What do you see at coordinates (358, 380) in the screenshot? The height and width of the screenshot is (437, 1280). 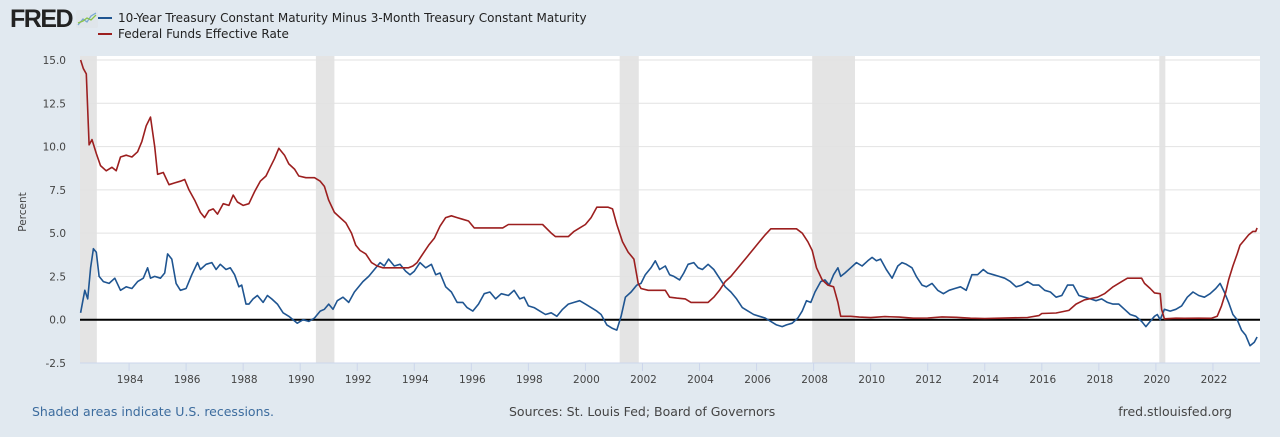 I see `x-tick-label: 1992` at bounding box center [358, 380].